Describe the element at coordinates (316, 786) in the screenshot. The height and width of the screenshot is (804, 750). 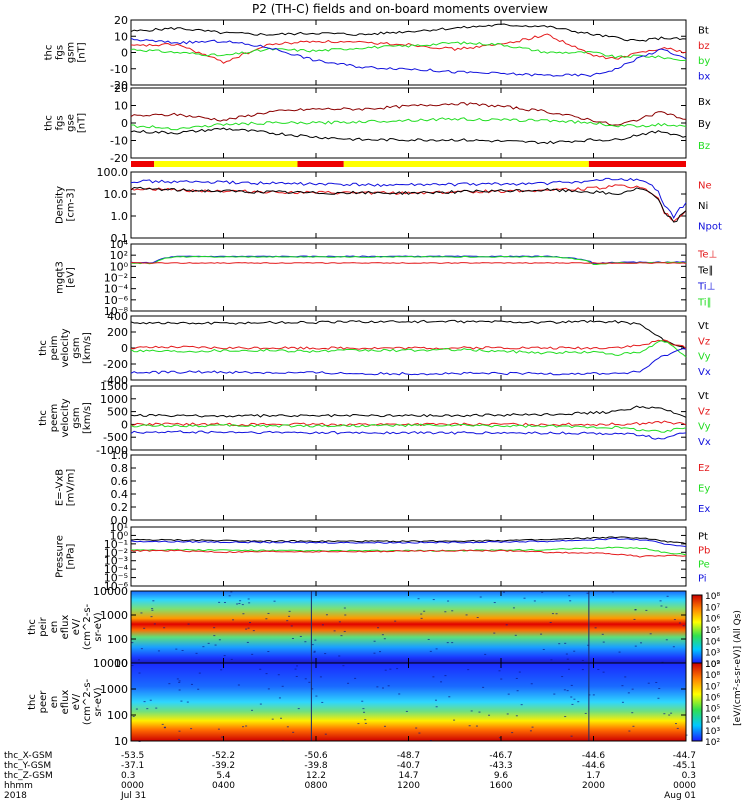
I see `footer-value: 0800` at that location.